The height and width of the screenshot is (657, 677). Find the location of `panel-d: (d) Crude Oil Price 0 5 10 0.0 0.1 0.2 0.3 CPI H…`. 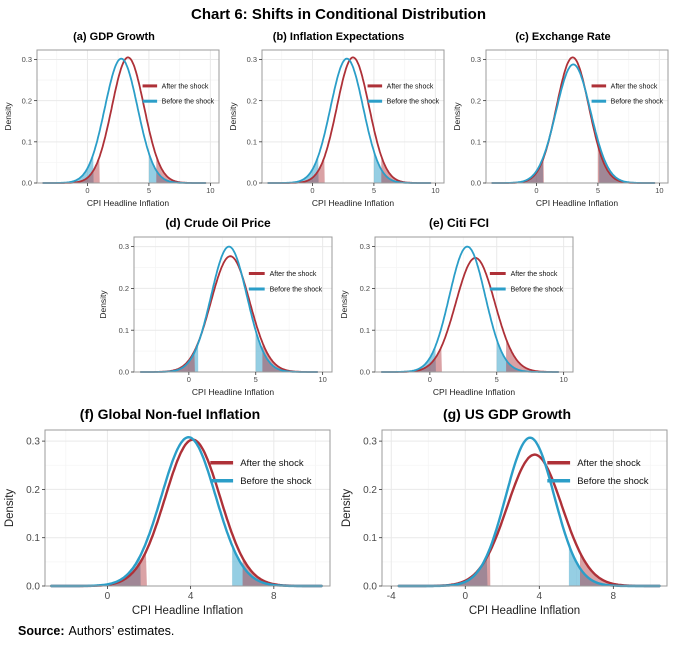

panel-d: (d) Crude Oil Price 0 5 10 0.0 0.1 0.2 0.3 CPI H… is located at coordinates (218, 309).